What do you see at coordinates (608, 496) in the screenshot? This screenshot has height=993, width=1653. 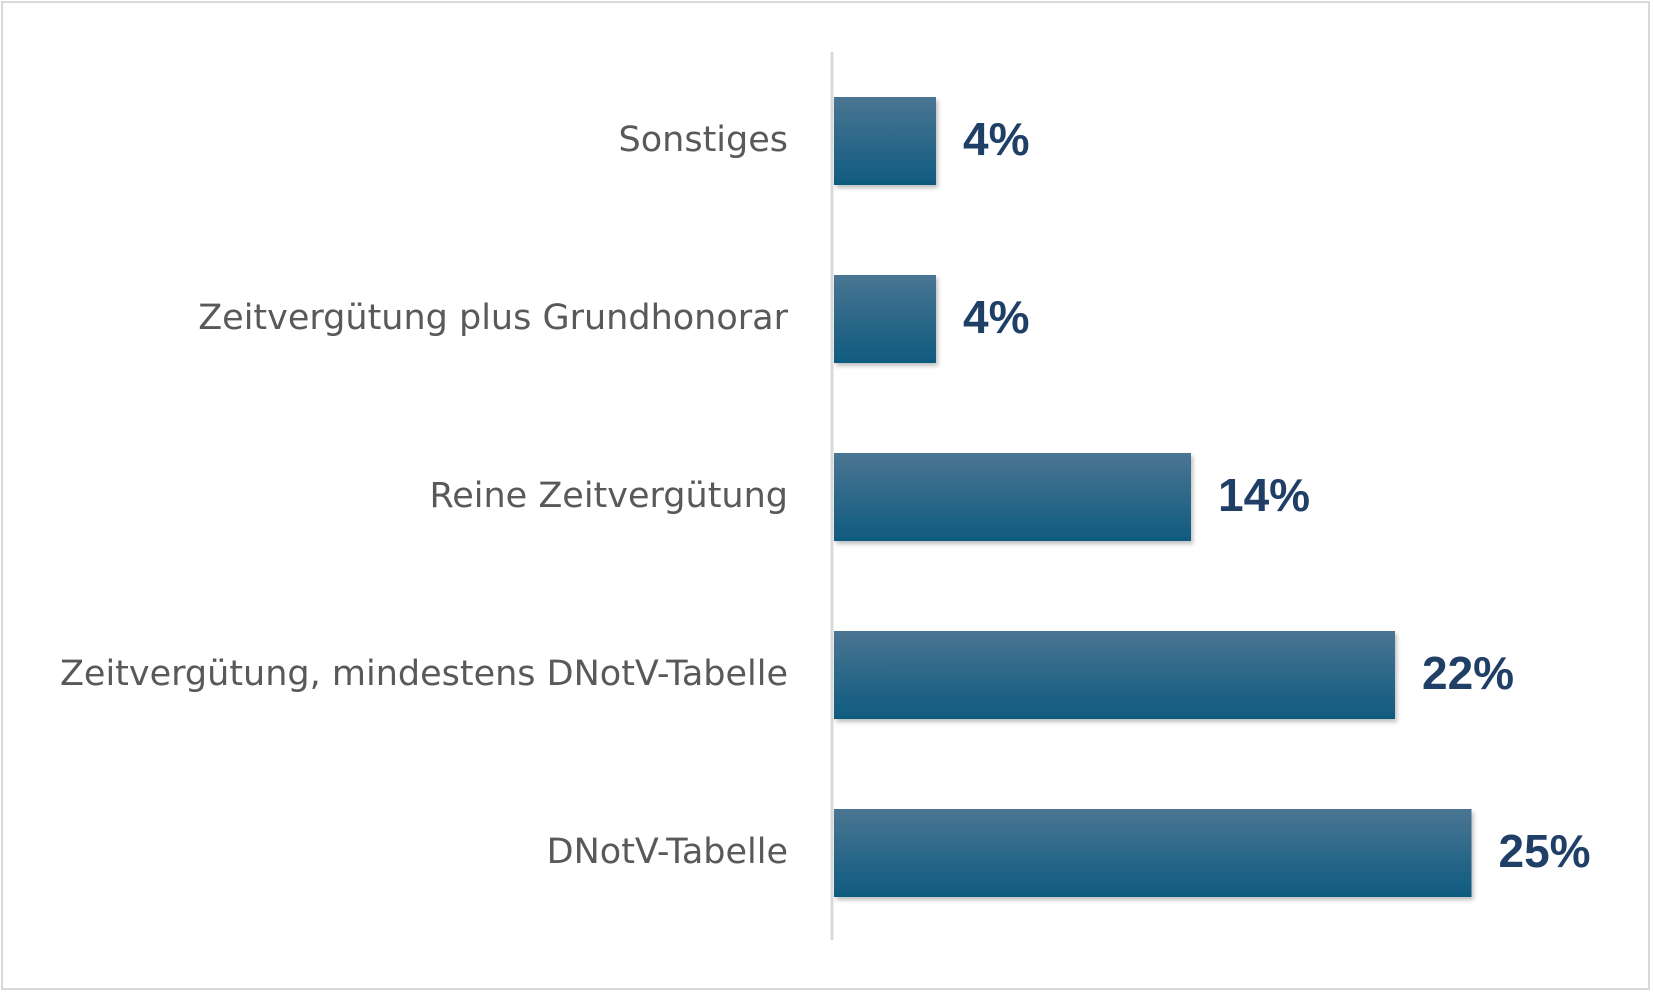 I see `category-label: Reine Zeitvergütung` at bounding box center [608, 496].